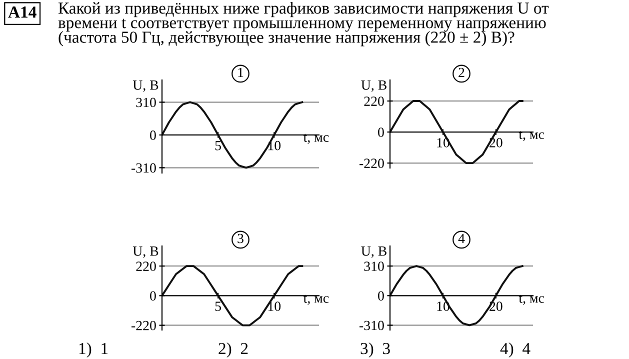 The image size is (629, 359). What do you see at coordinates (461, 239) in the screenshot?
I see `chart-title: 4` at bounding box center [461, 239].